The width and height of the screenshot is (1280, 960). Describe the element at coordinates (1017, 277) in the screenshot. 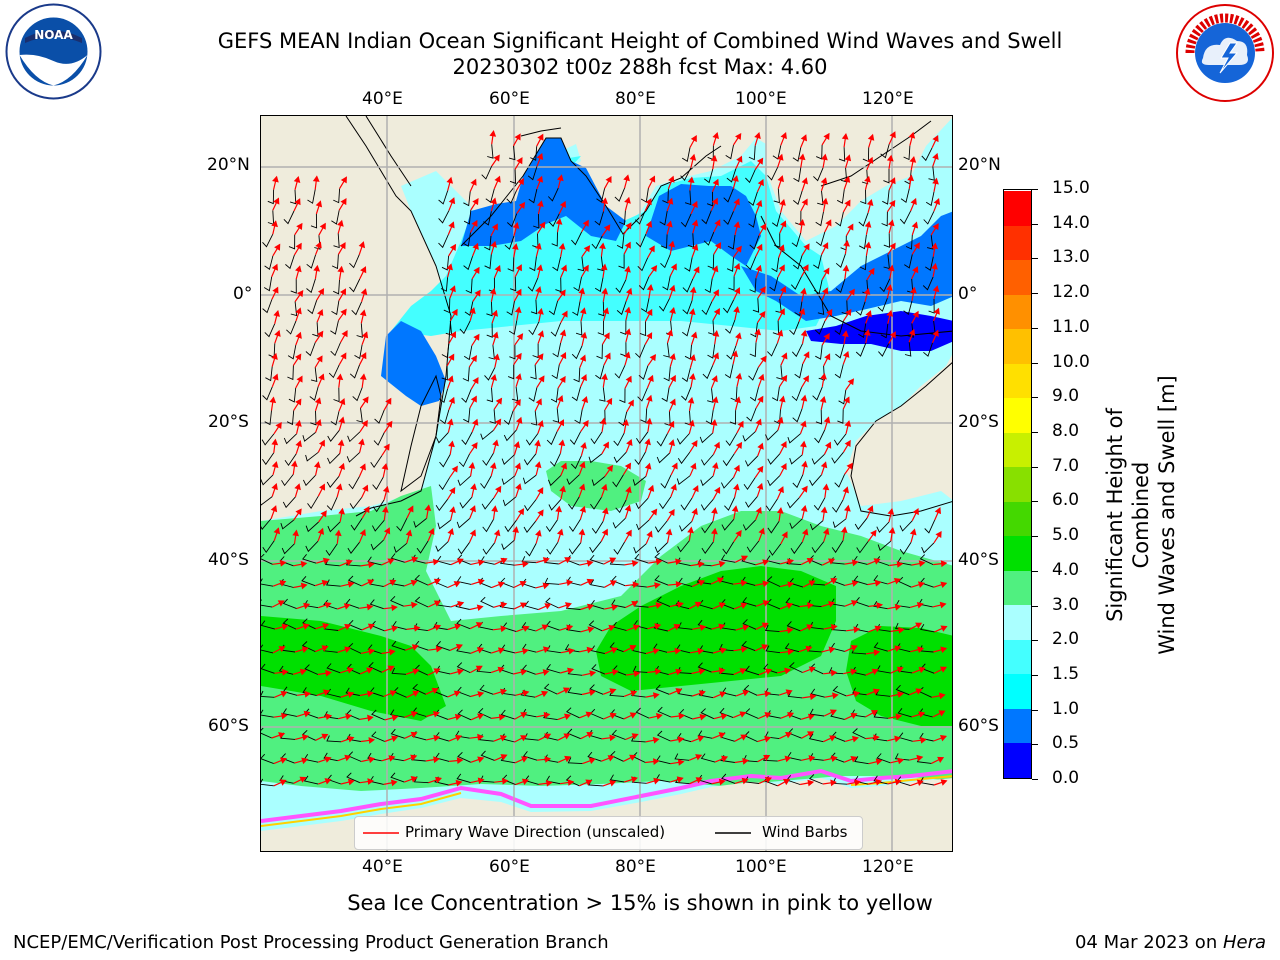

I see `colorbar-segment` at that location.